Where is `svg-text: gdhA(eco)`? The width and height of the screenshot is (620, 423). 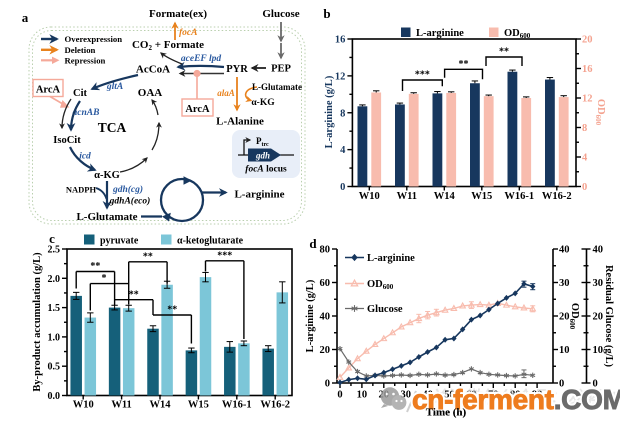 svg-text: gdhA(eco) is located at coordinates (130, 201).